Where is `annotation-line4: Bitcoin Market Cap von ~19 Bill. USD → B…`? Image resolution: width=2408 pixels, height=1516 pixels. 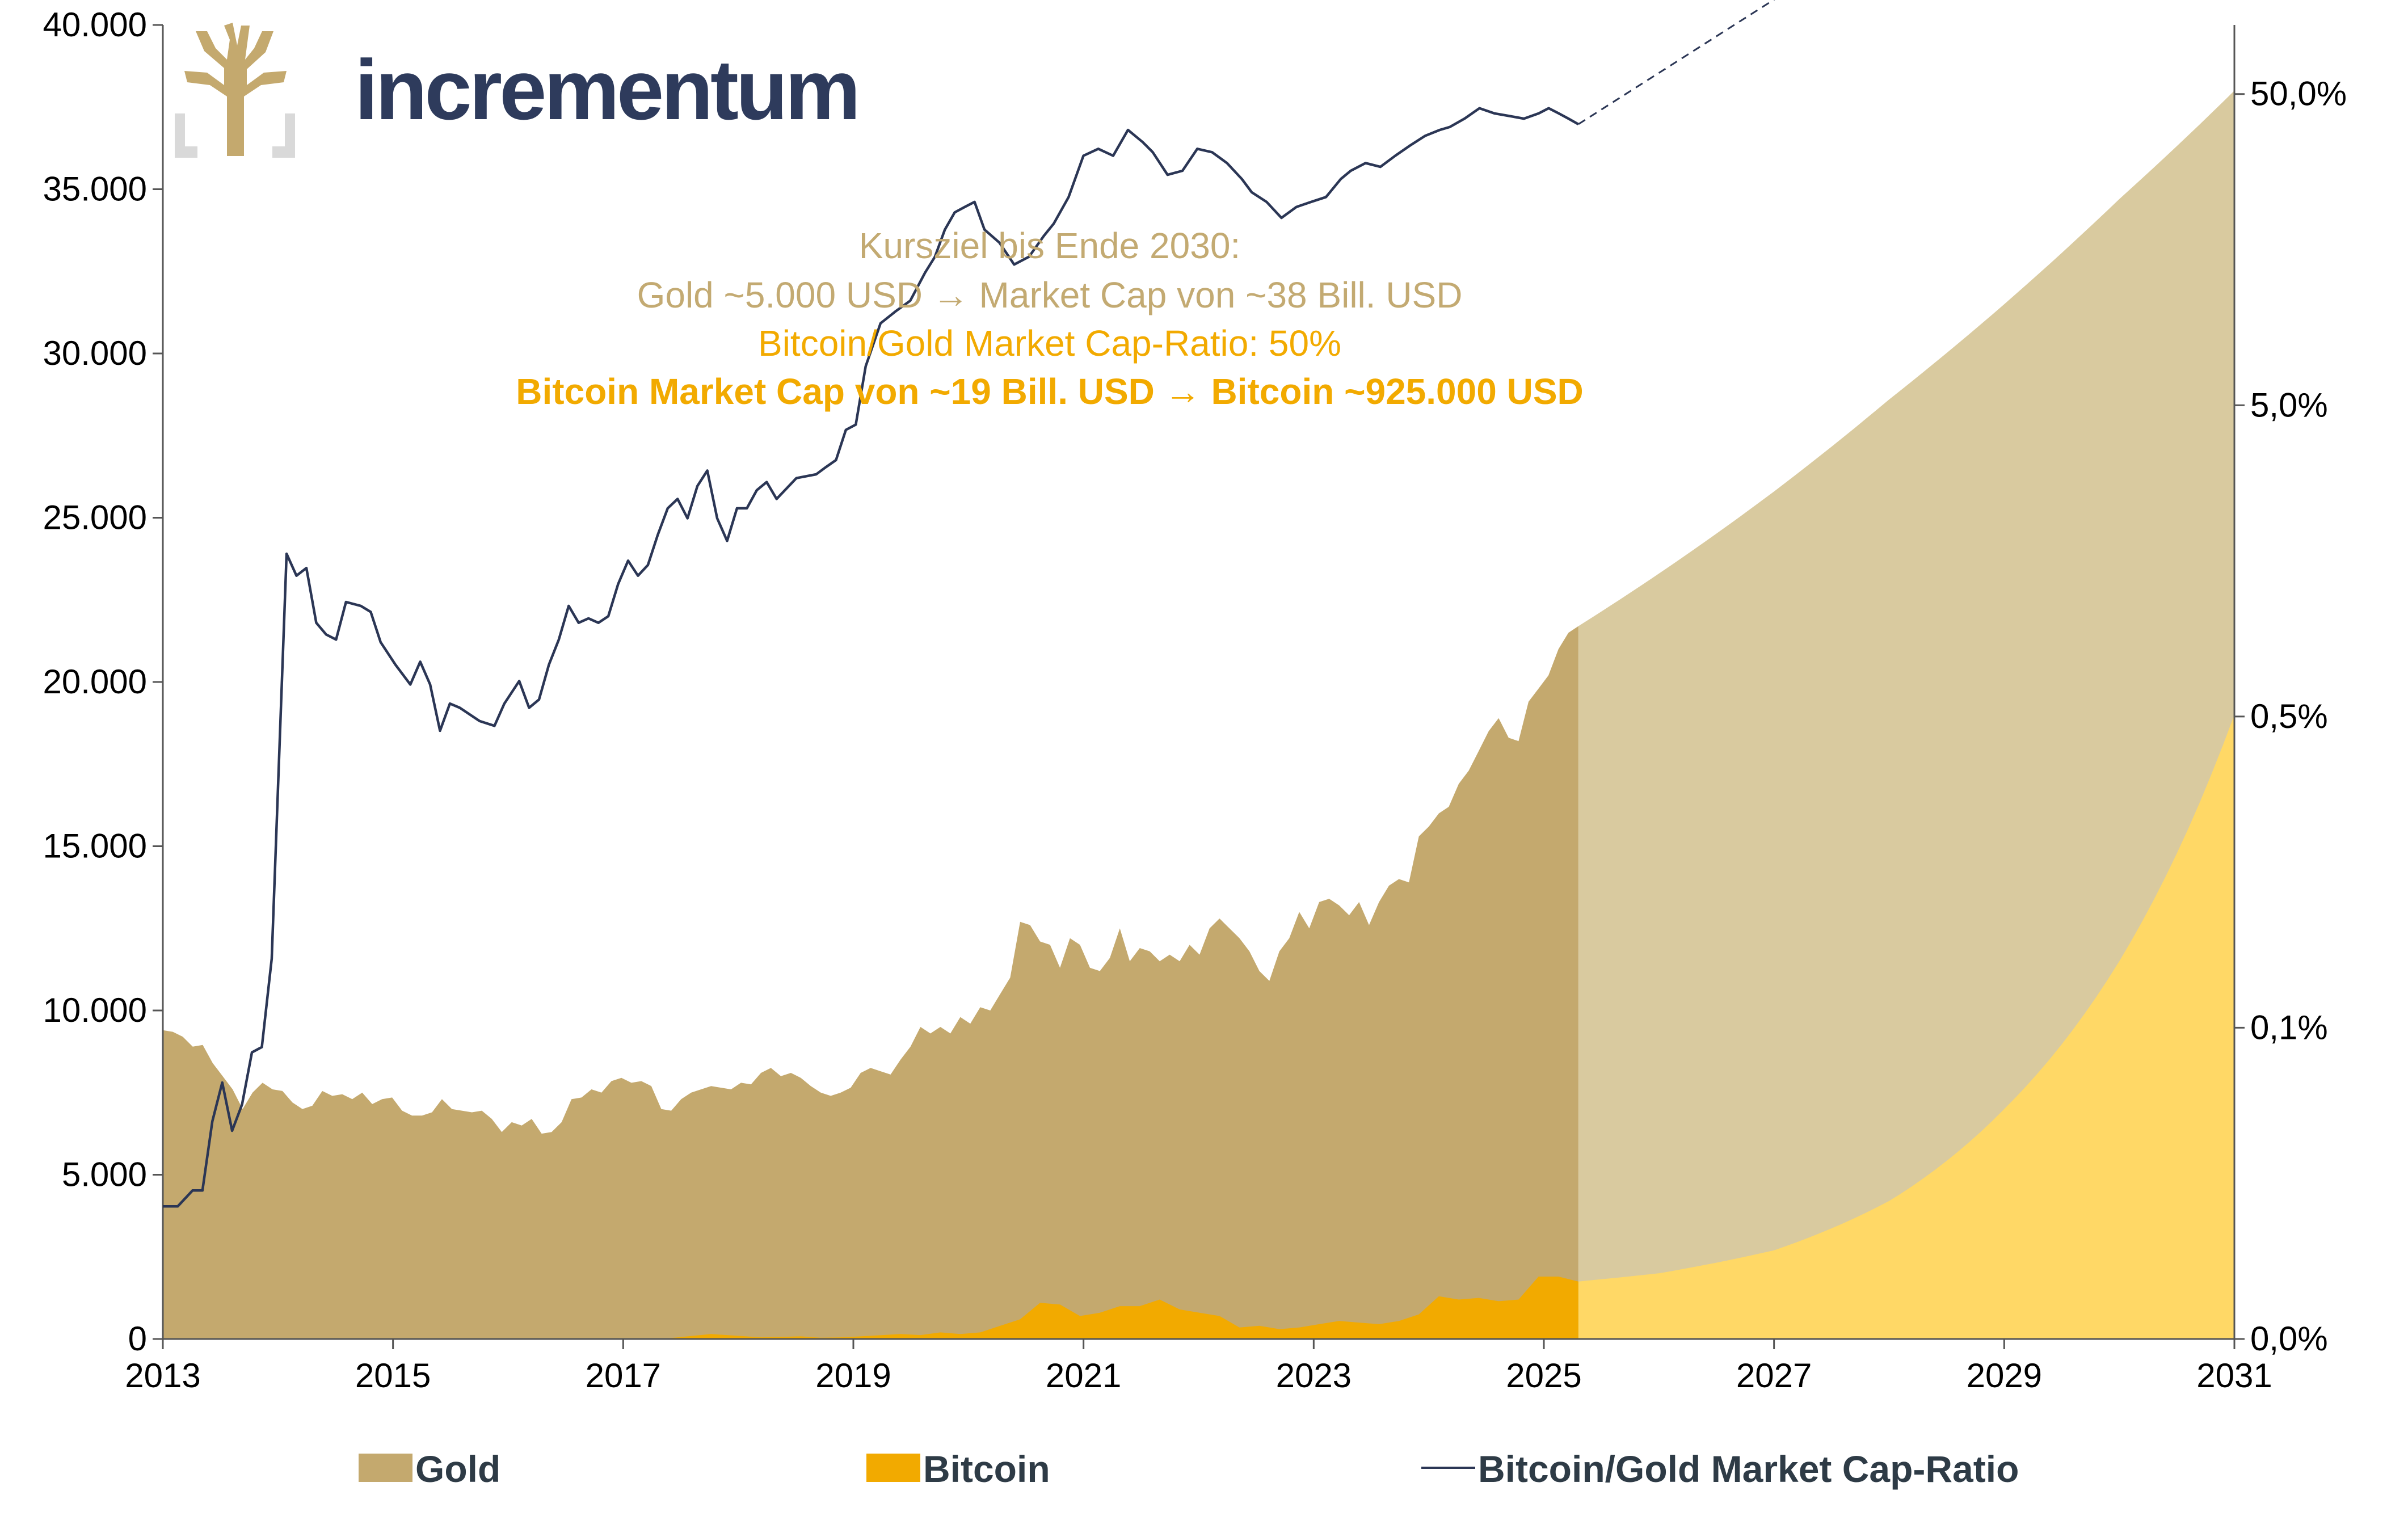
annotation-line4: Bitcoin Market Cap von ~19 Bill. USD → B… is located at coordinates (1049, 391).